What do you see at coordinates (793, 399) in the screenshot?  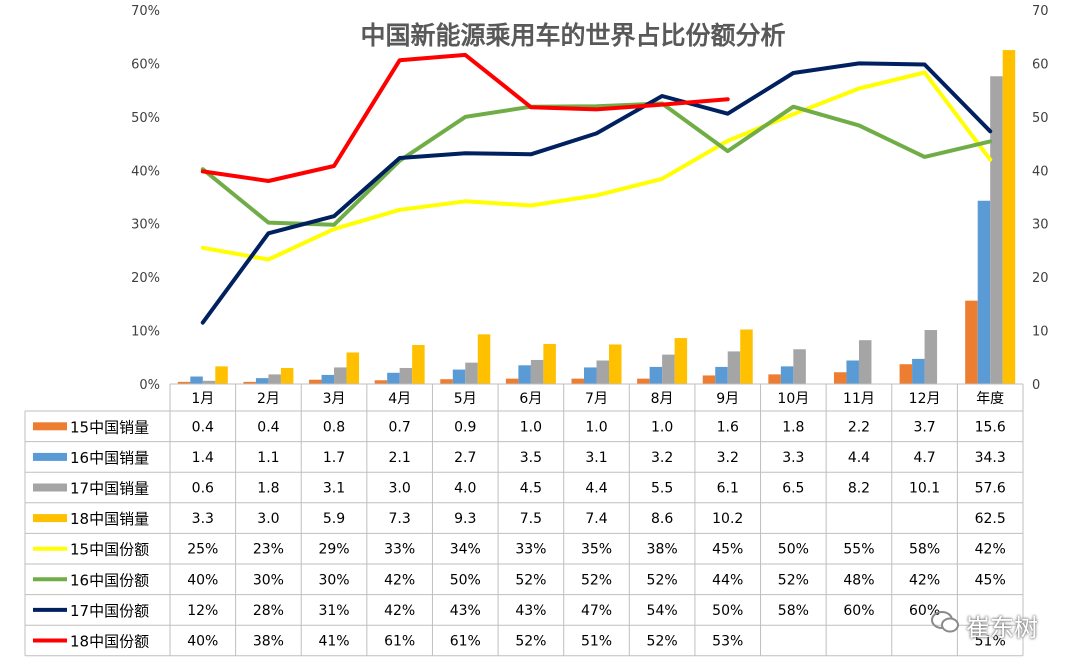 I see `category-label: 10月` at bounding box center [793, 399].